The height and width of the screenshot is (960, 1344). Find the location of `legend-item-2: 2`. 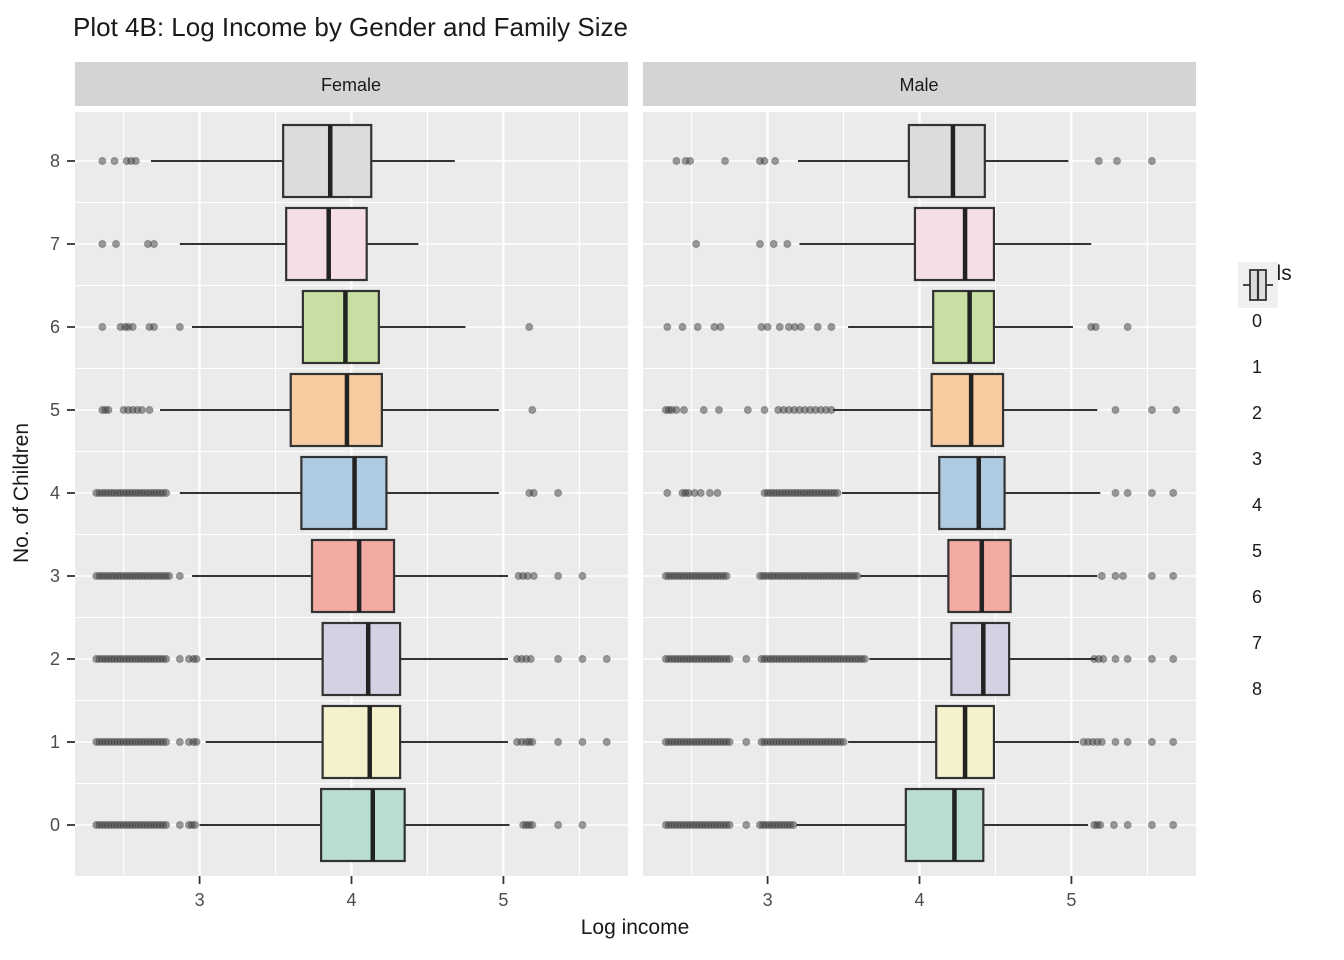

legend-item-2: 2 is located at coordinates (1265, 349).